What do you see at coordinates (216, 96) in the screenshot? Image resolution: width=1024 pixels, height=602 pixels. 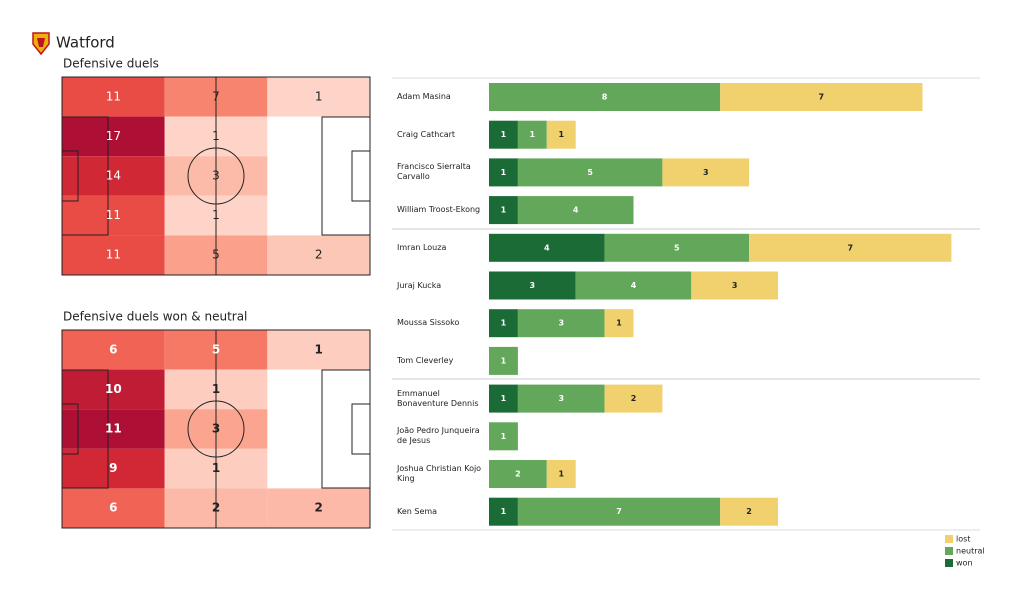 I see `cell-label: 7` at bounding box center [216, 96].